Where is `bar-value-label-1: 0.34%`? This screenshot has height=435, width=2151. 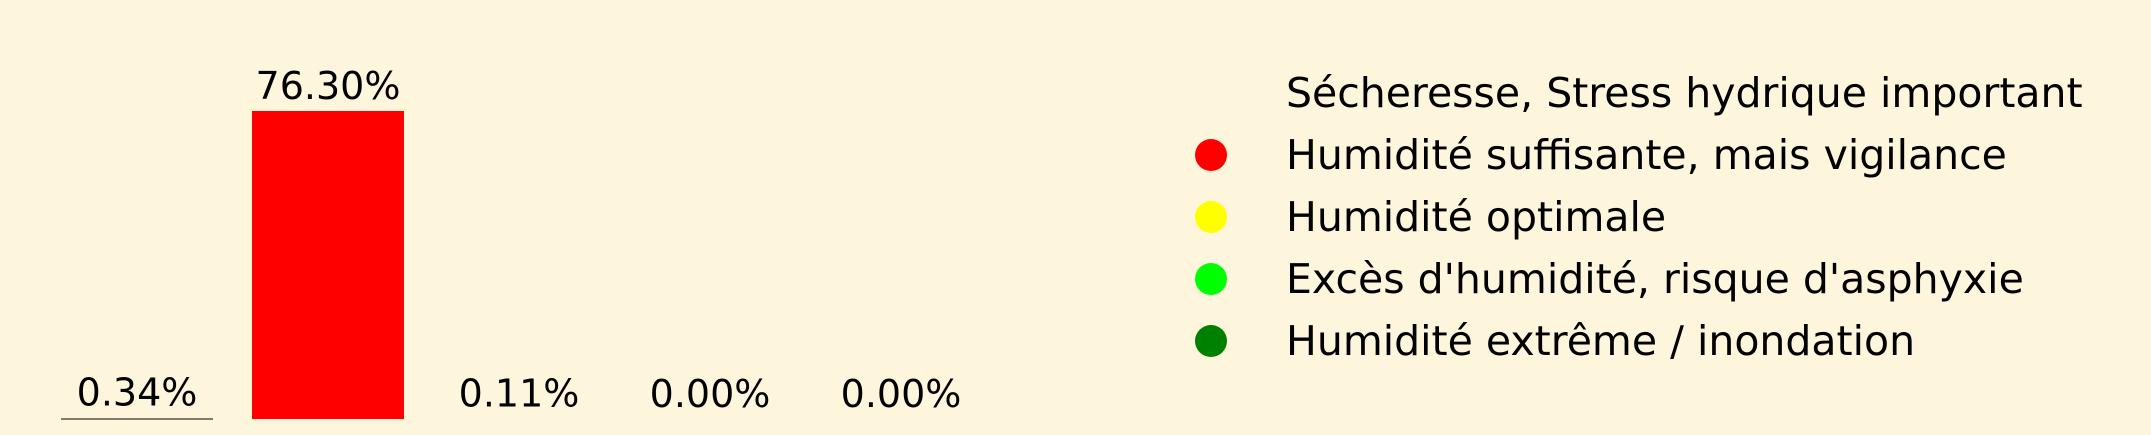 bar-value-label-1: 0.34% is located at coordinates (137, 393).